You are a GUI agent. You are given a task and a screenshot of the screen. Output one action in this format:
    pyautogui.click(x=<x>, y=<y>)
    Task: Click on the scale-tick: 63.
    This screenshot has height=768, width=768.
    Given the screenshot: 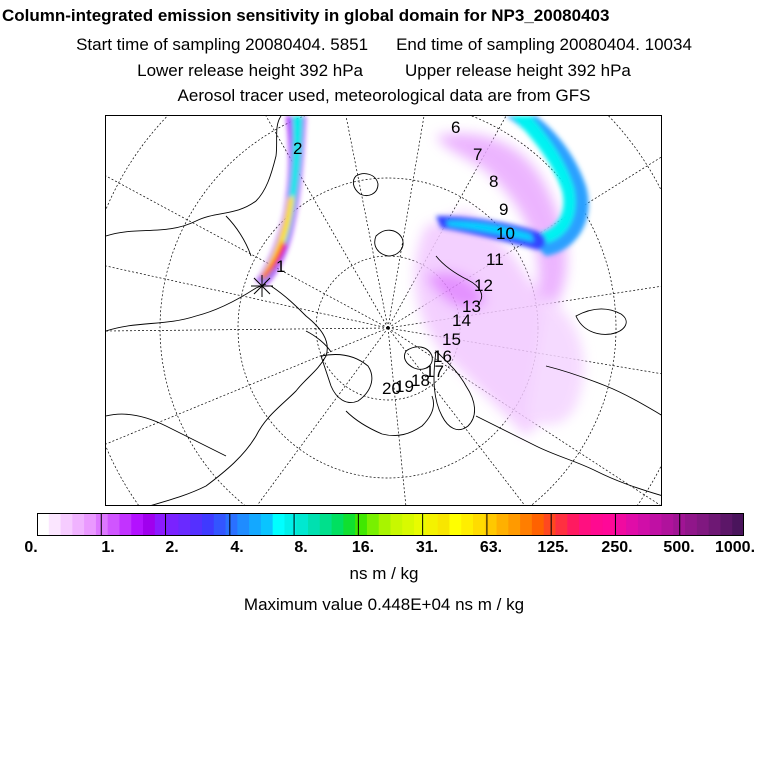 What is the action you would take?
    pyautogui.click(x=491, y=547)
    